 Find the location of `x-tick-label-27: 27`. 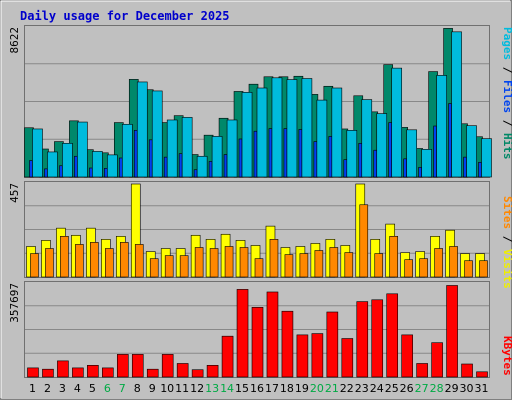

x-tick-label-27: 27 is located at coordinates (422, 388).